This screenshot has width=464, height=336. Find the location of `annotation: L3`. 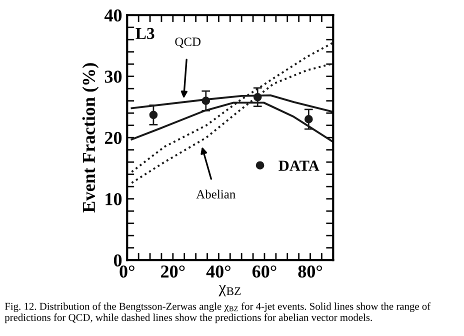

annotation: L3 is located at coordinates (145, 34).